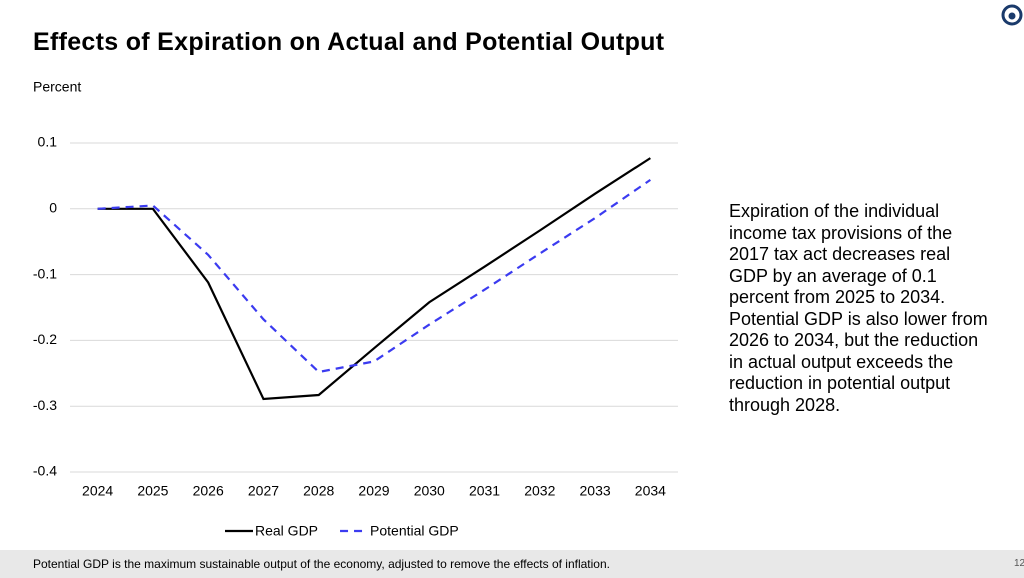 This screenshot has width=1024, height=578. Describe the element at coordinates (484, 491) in the screenshot. I see `x-tick-label: 2031` at that location.